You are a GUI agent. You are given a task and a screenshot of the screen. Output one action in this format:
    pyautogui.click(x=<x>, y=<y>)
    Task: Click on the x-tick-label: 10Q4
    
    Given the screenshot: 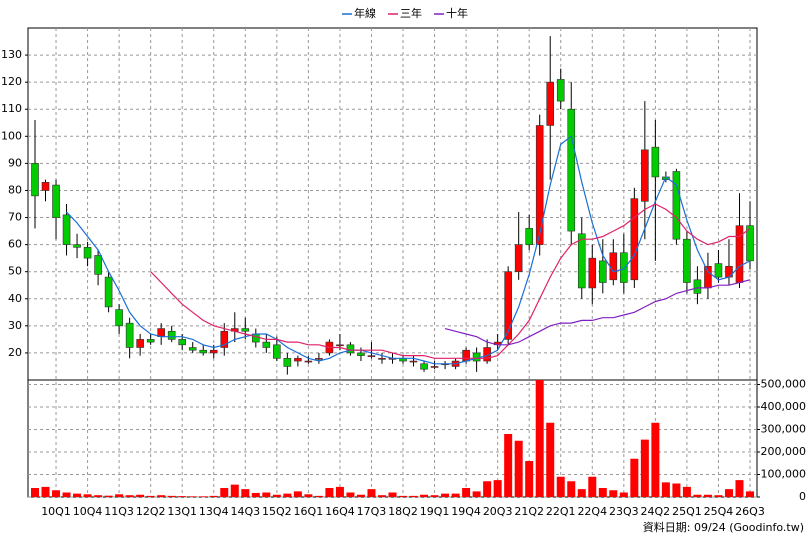 What is the action you would take?
    pyautogui.click(x=88, y=511)
    